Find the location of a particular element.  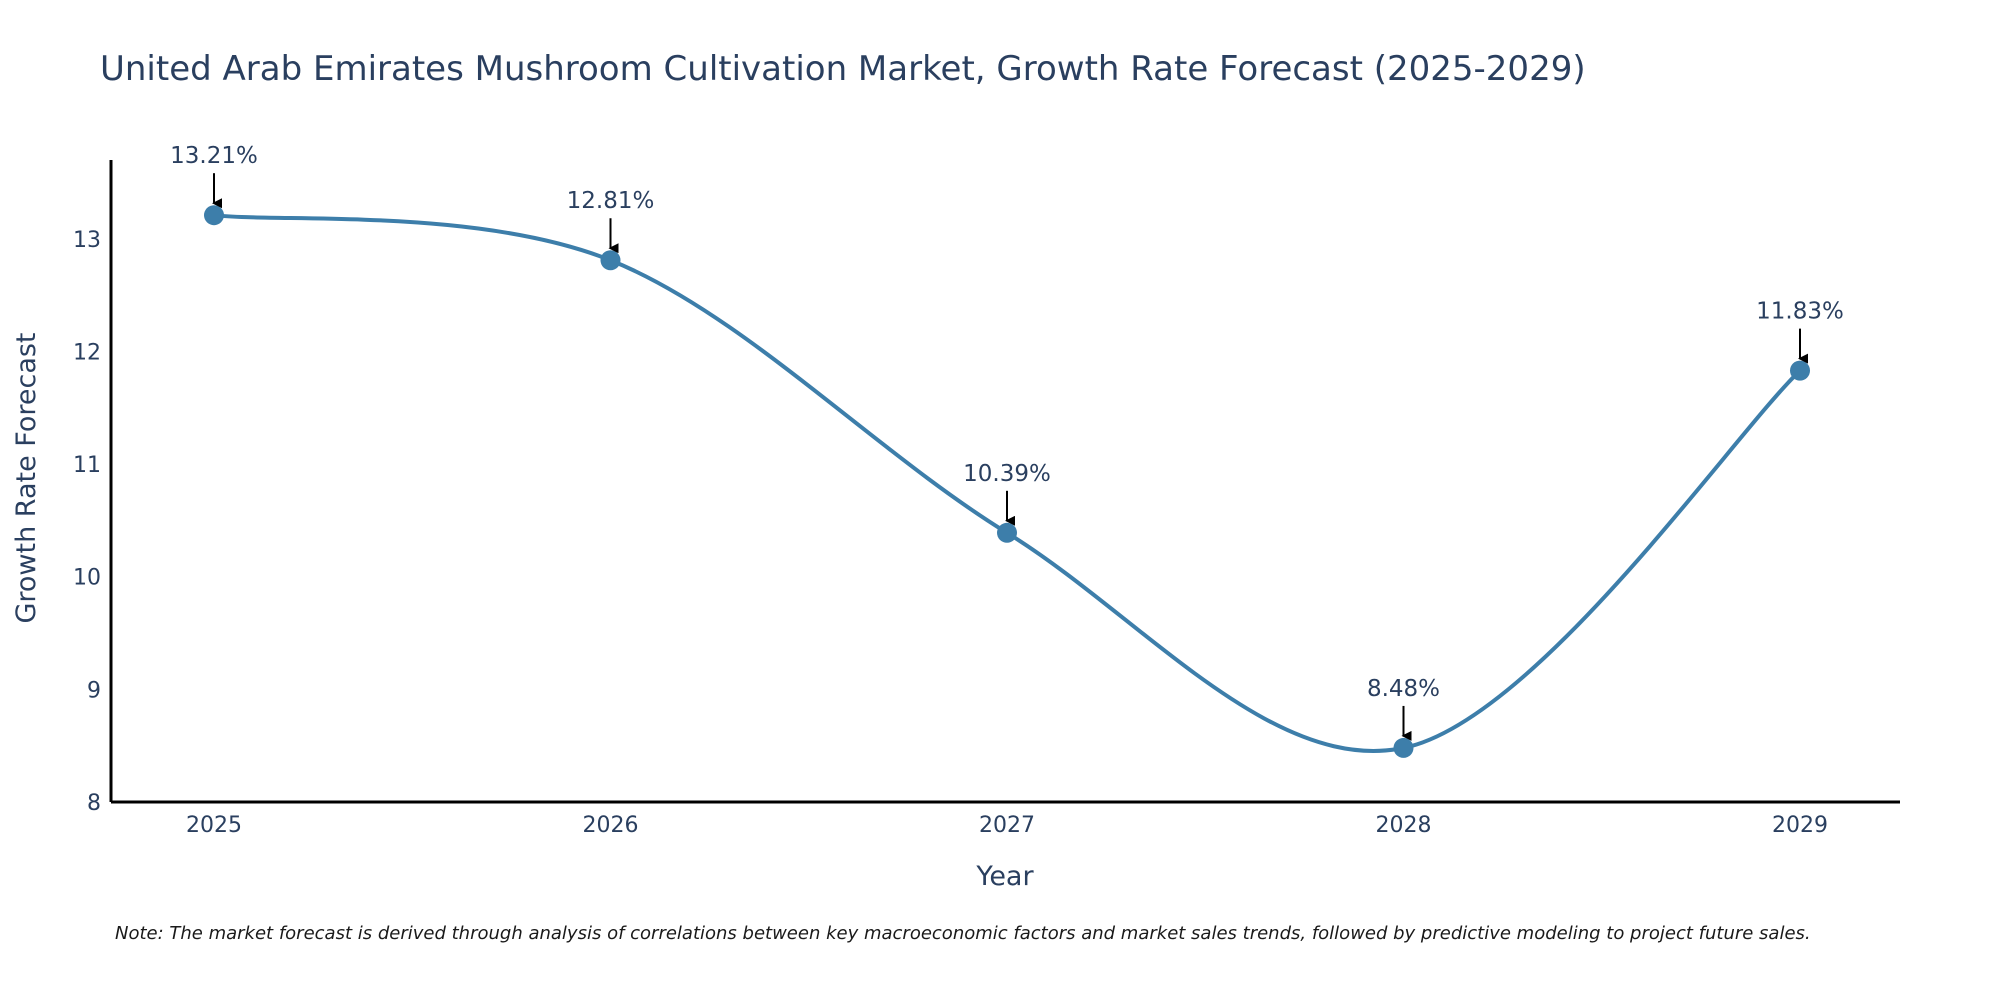

y-tick-label: 12 is located at coordinates (87, 352).